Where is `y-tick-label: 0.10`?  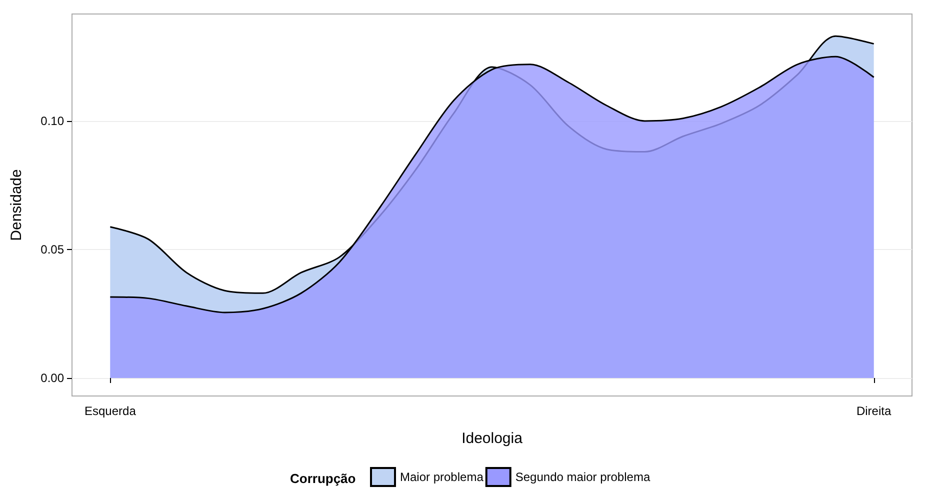
y-tick-label: 0.10 is located at coordinates (52, 121).